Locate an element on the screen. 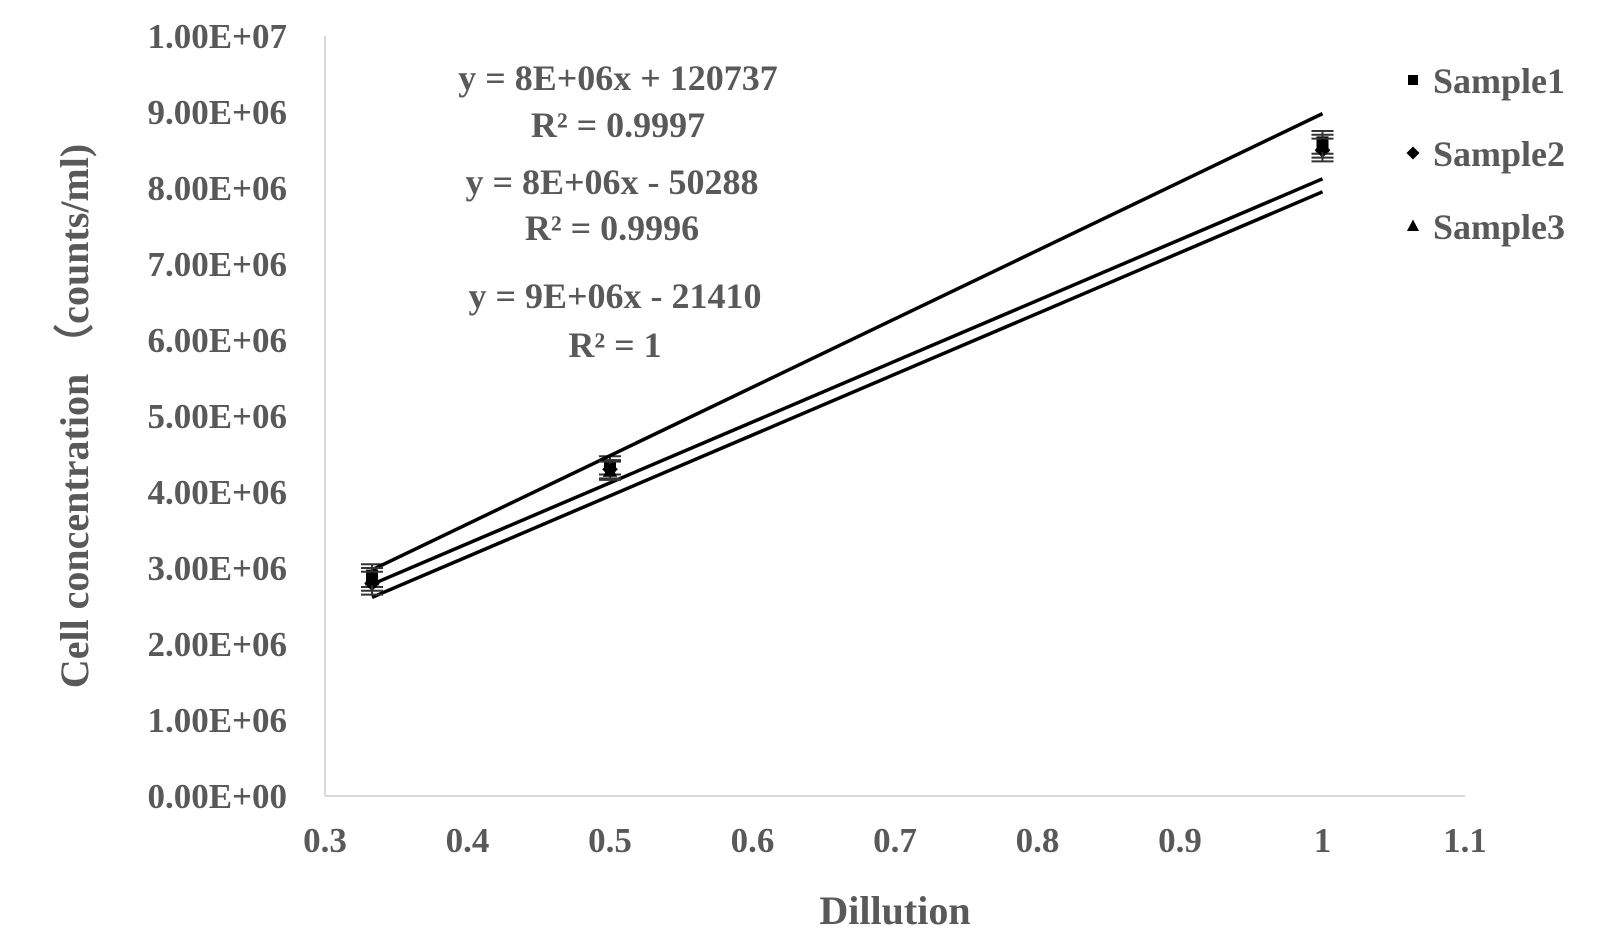  legend-item: Sample2 is located at coordinates (1485, 154).